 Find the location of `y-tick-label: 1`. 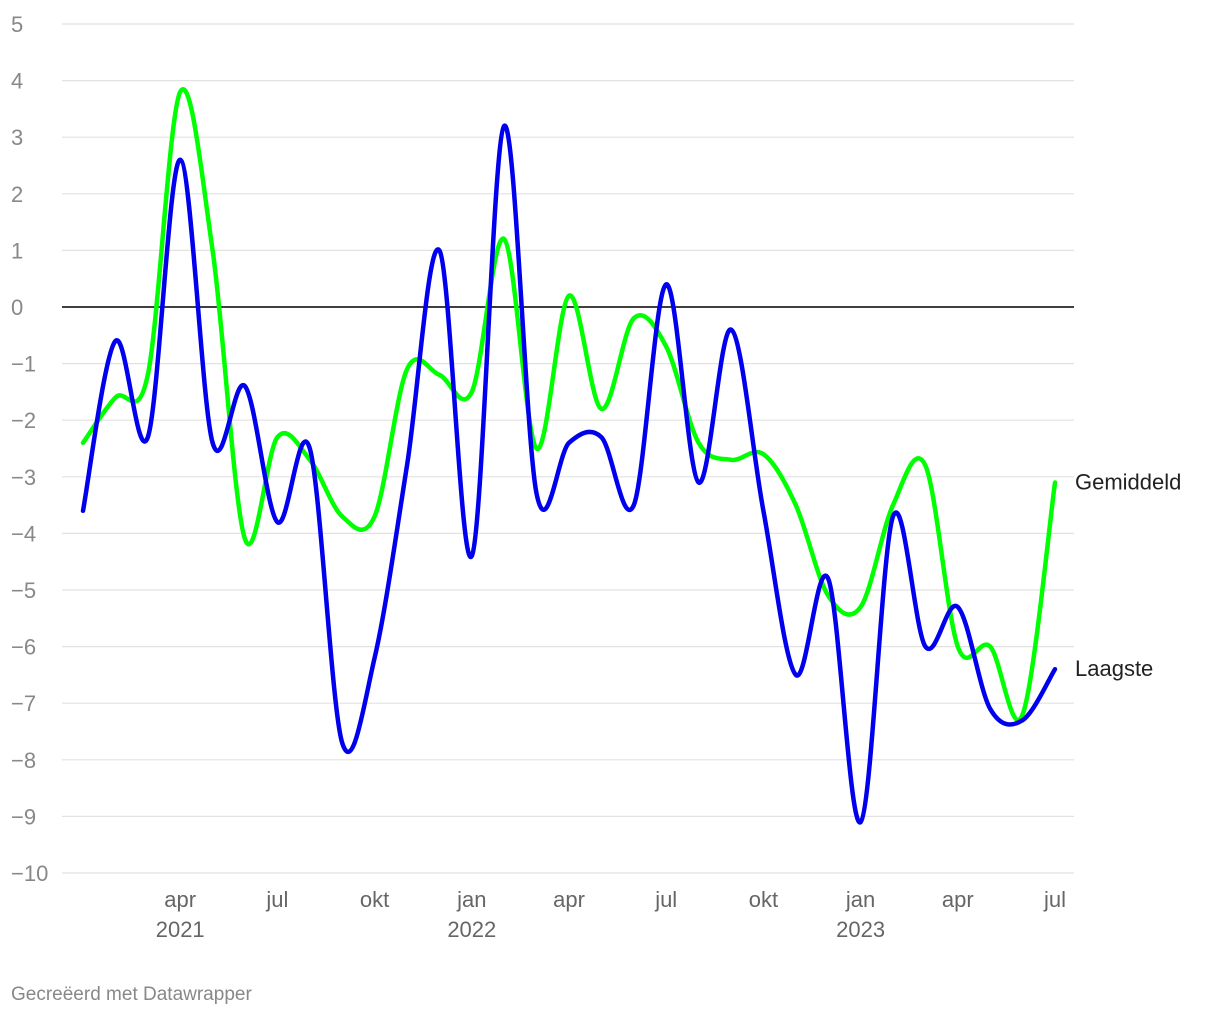

y-tick-label: 1 is located at coordinates (17, 250).